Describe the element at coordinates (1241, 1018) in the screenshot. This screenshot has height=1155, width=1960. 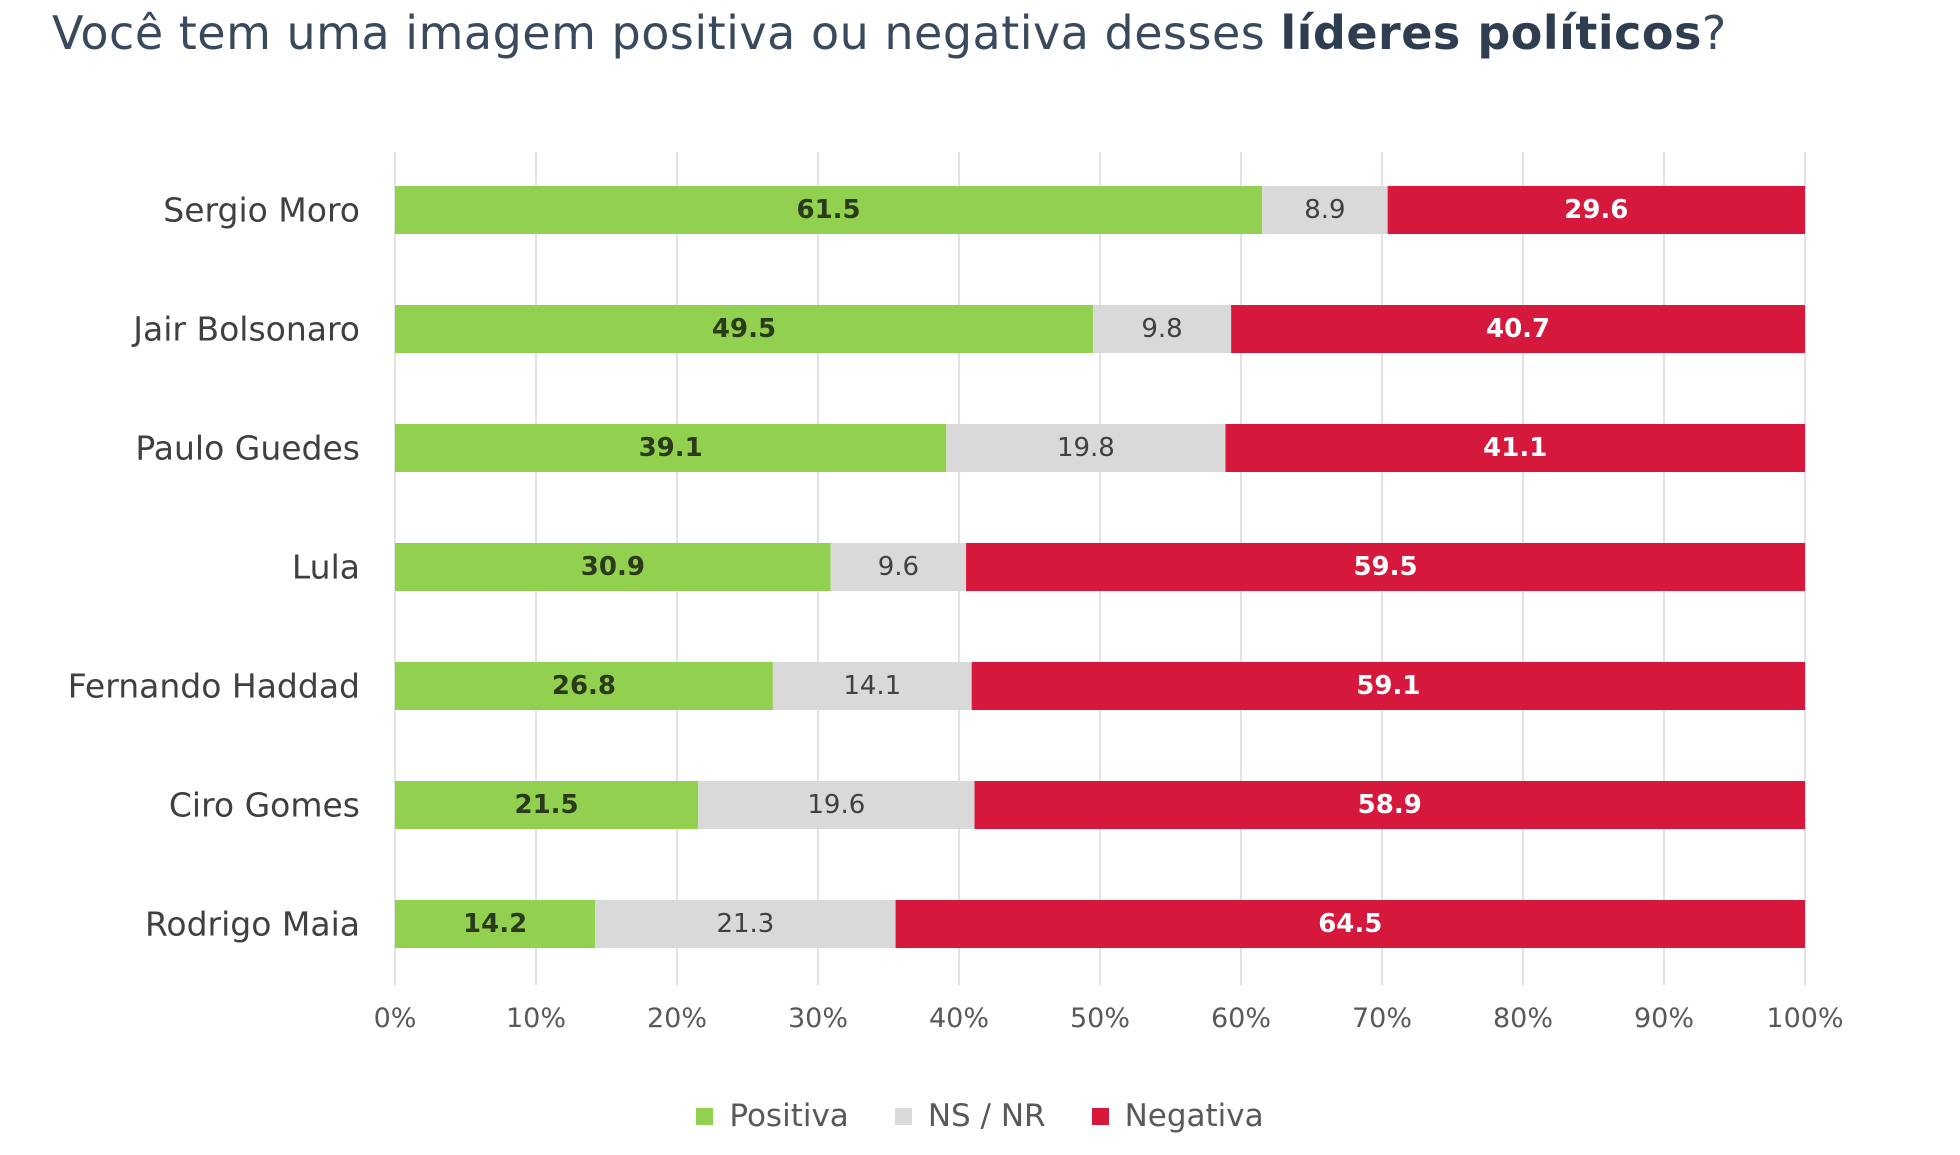
I see `x-tick-label: 60%` at that location.